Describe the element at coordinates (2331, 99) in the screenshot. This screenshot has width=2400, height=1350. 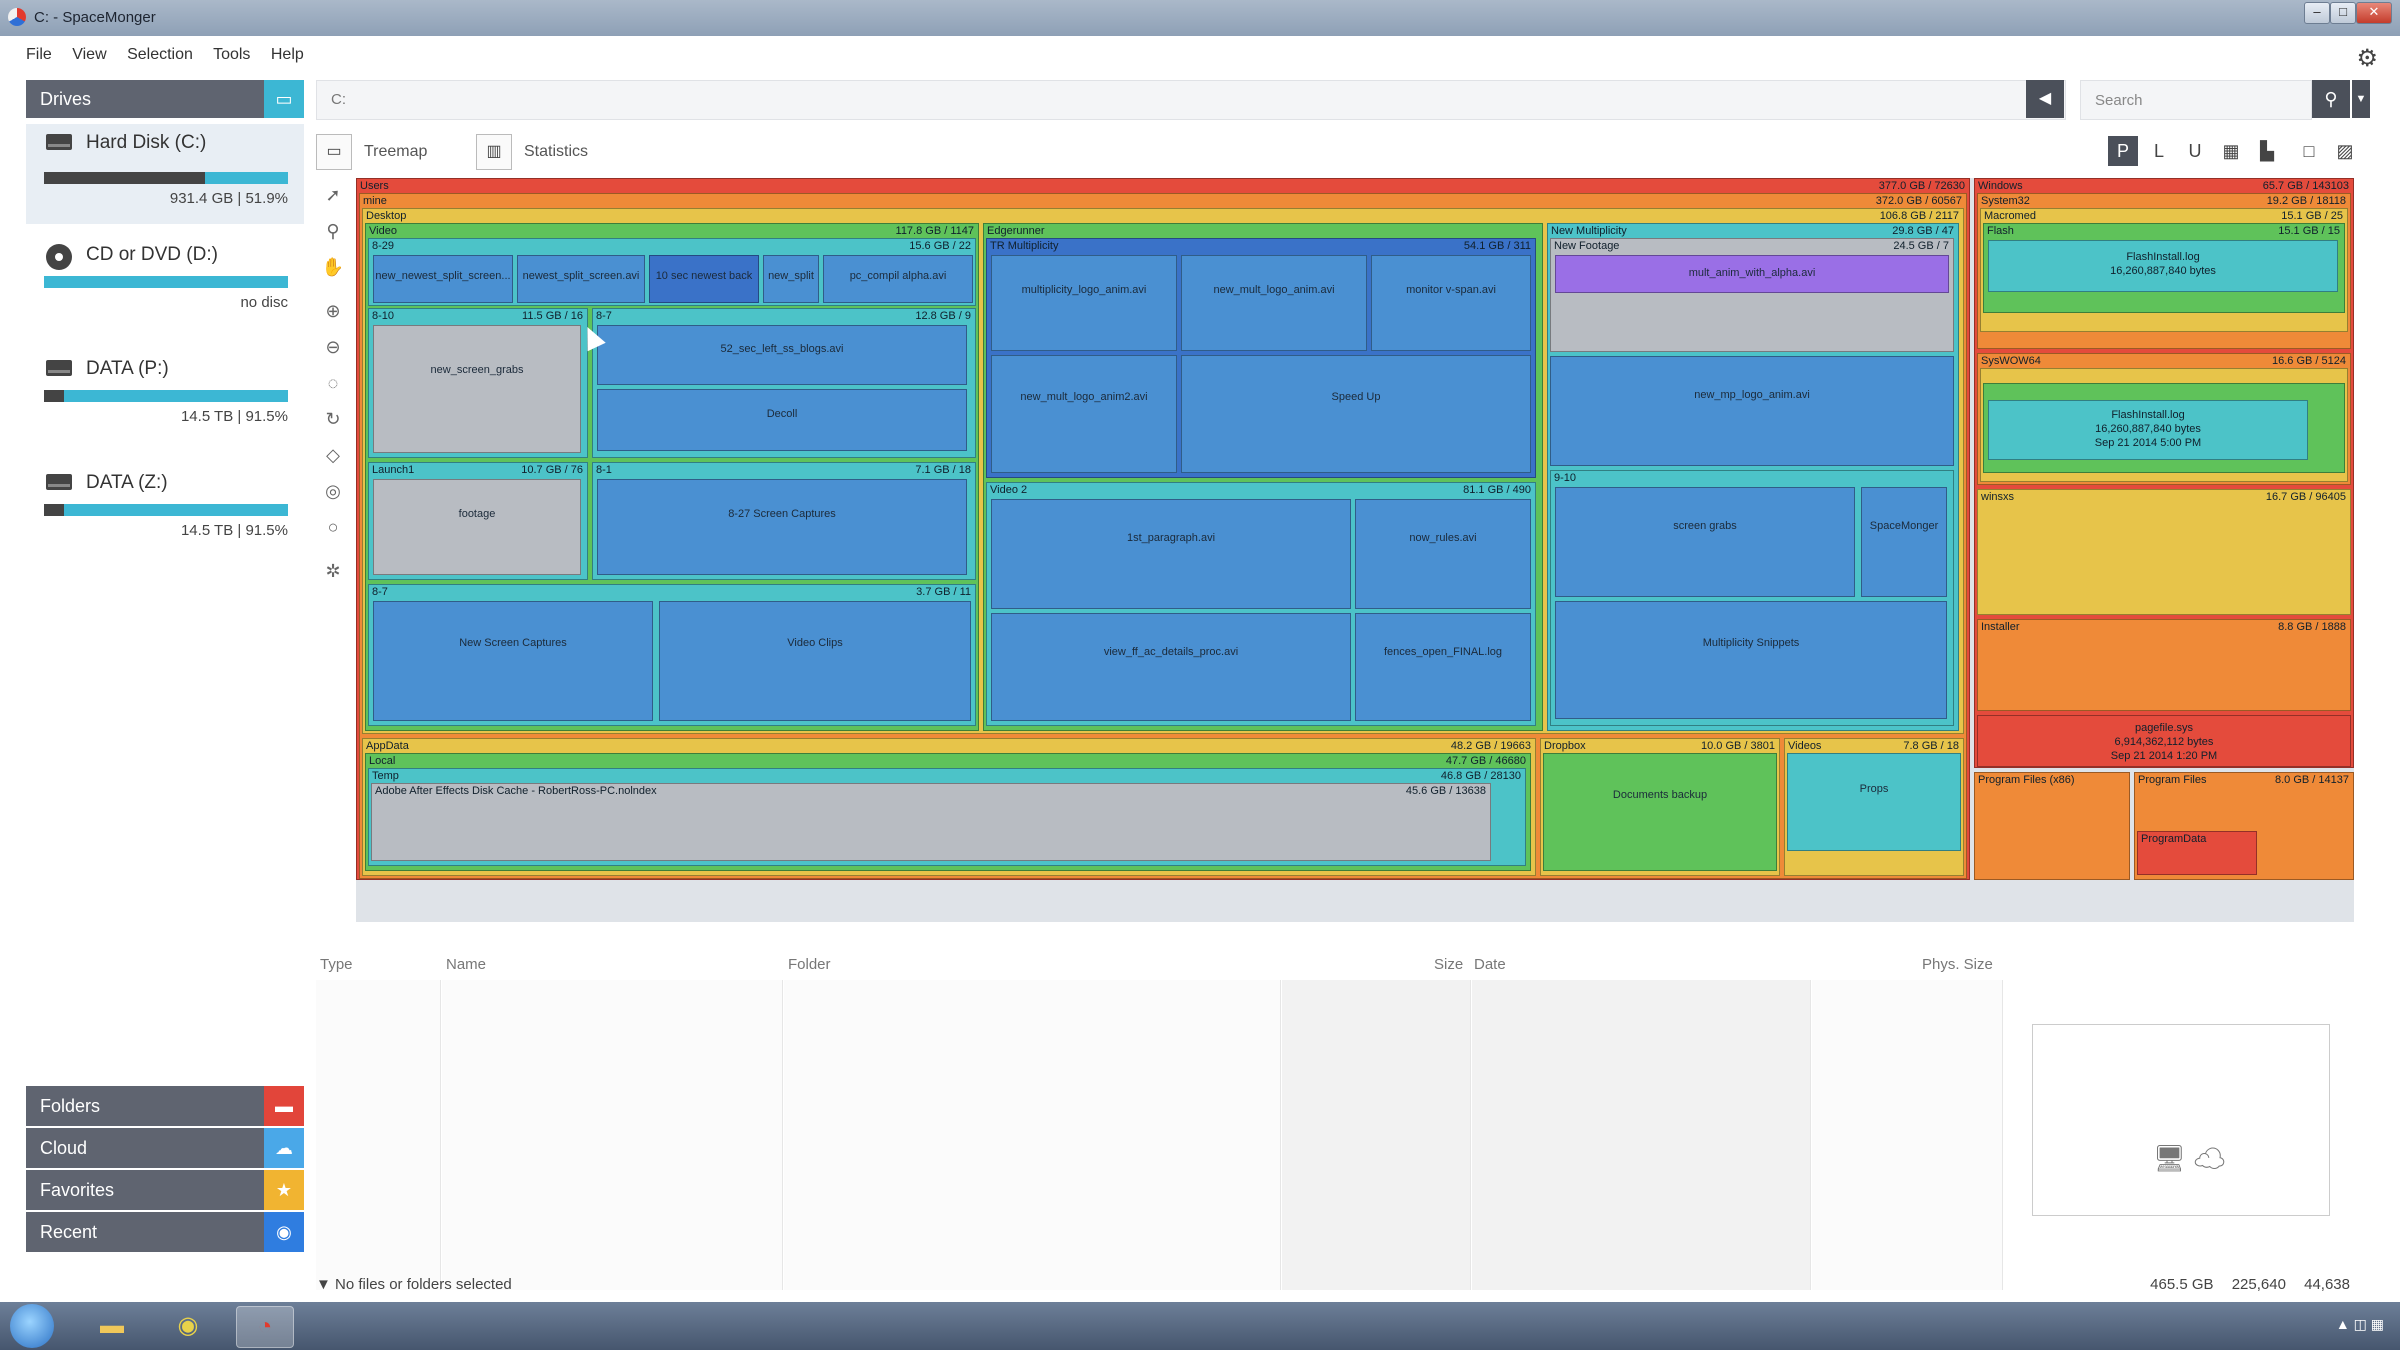
I see `search-icon: ⚲` at that location.